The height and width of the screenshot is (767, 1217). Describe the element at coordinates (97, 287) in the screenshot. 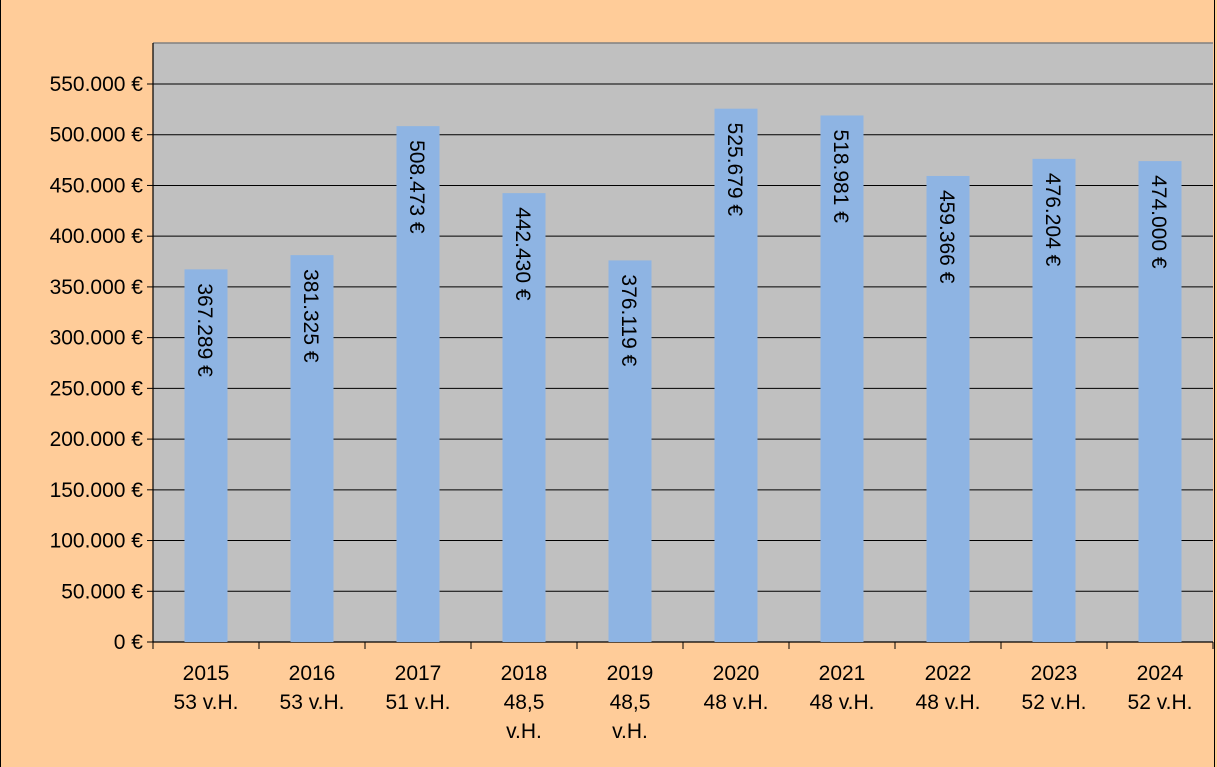

I see `y-tick-label: 350.000 €` at that location.